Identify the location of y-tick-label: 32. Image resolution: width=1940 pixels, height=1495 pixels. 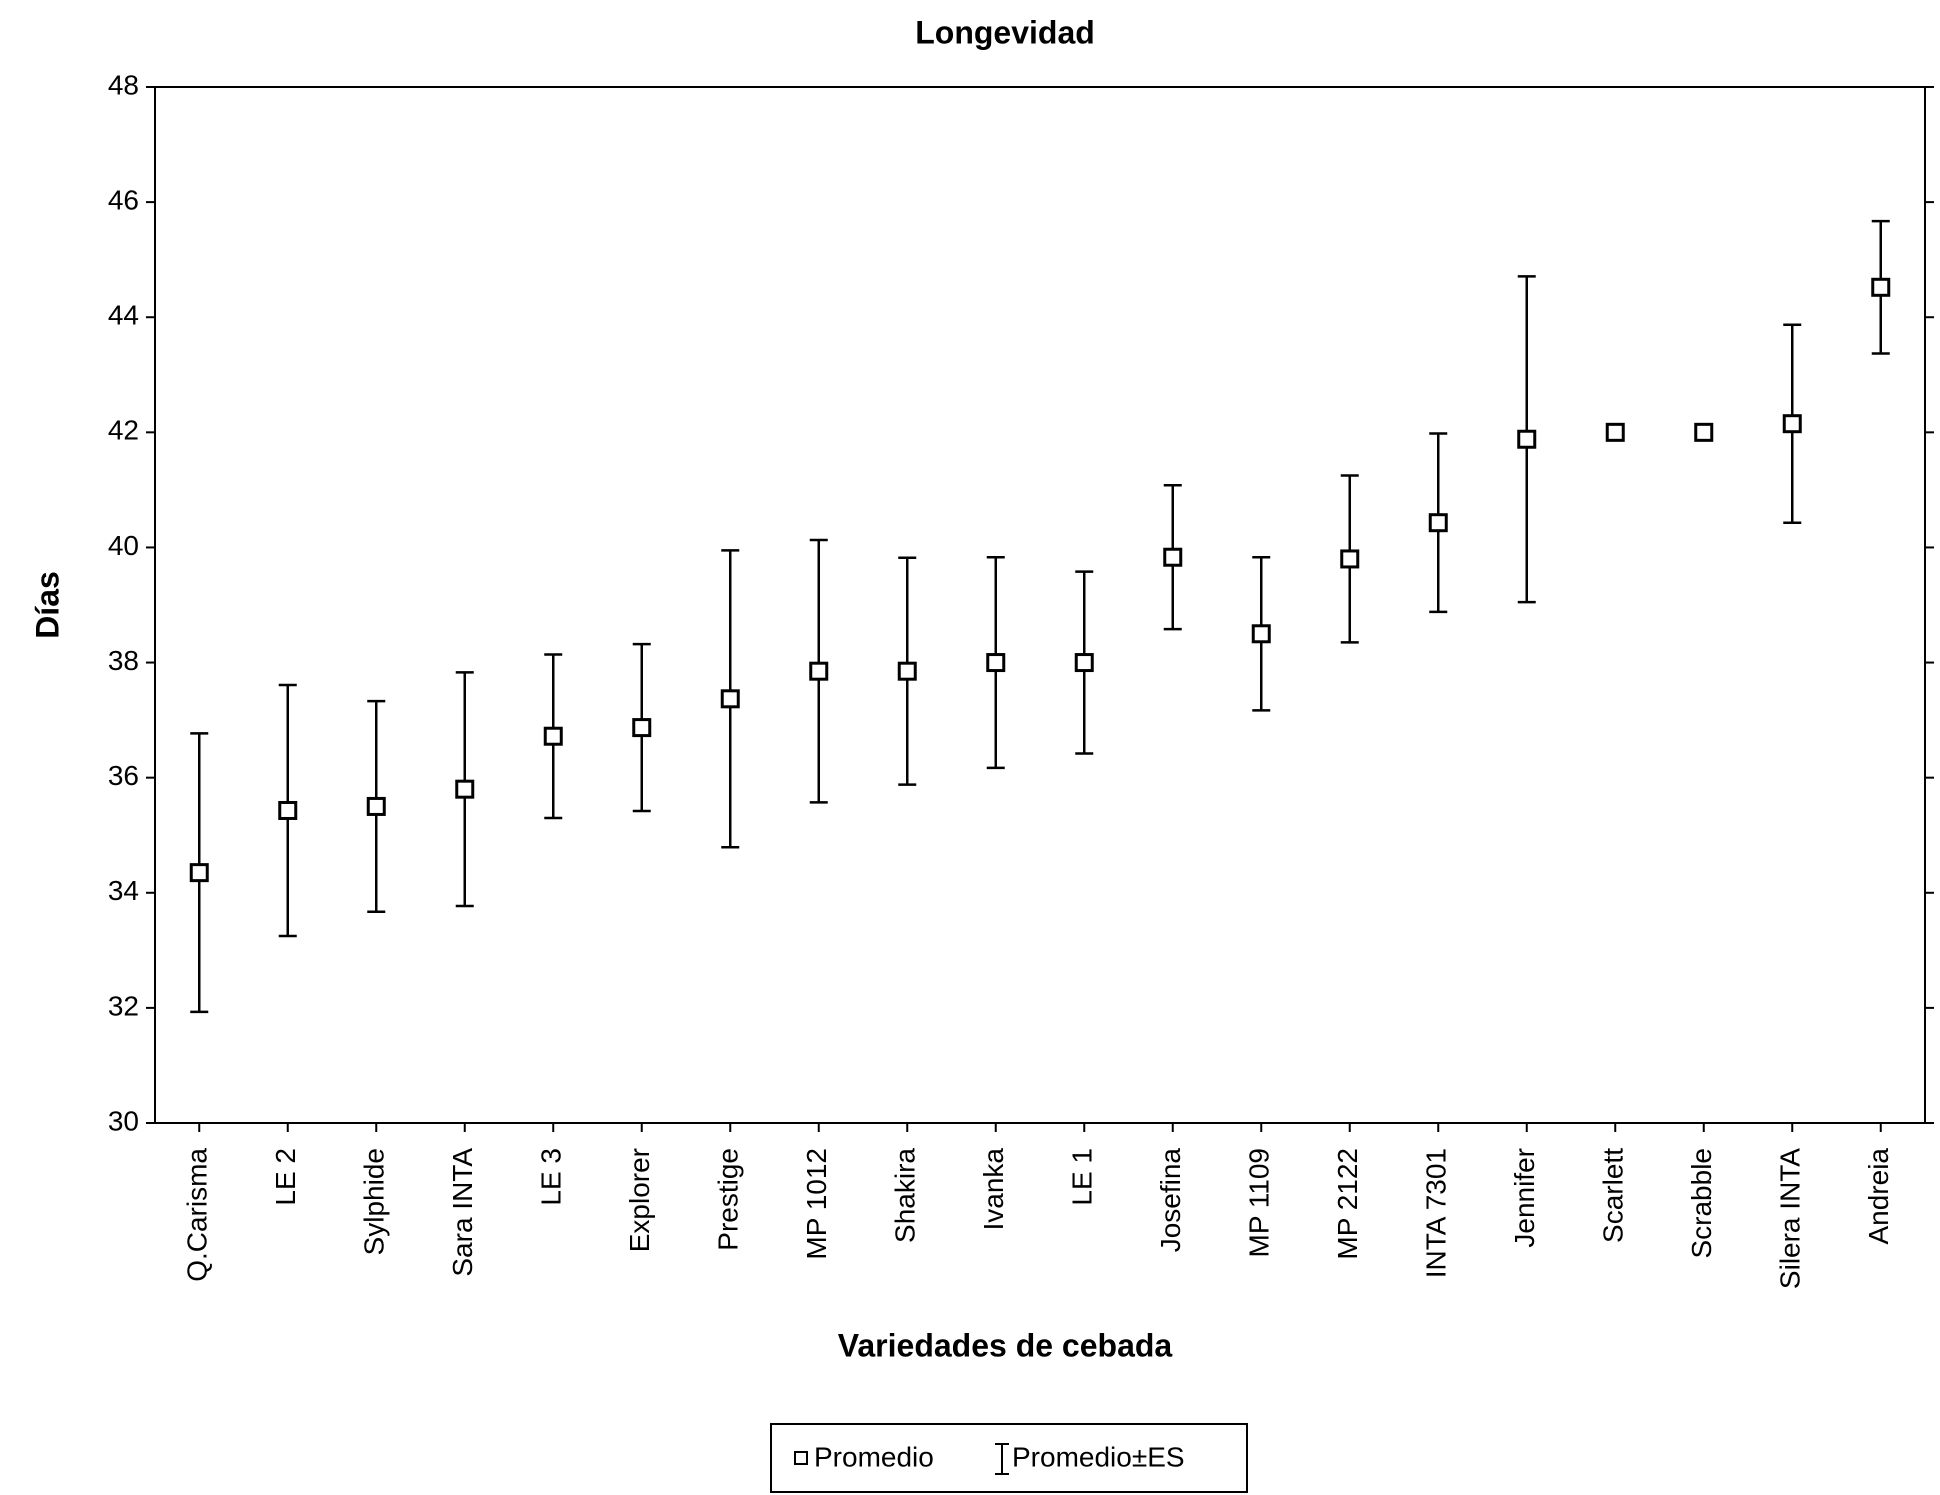
(123, 1005).